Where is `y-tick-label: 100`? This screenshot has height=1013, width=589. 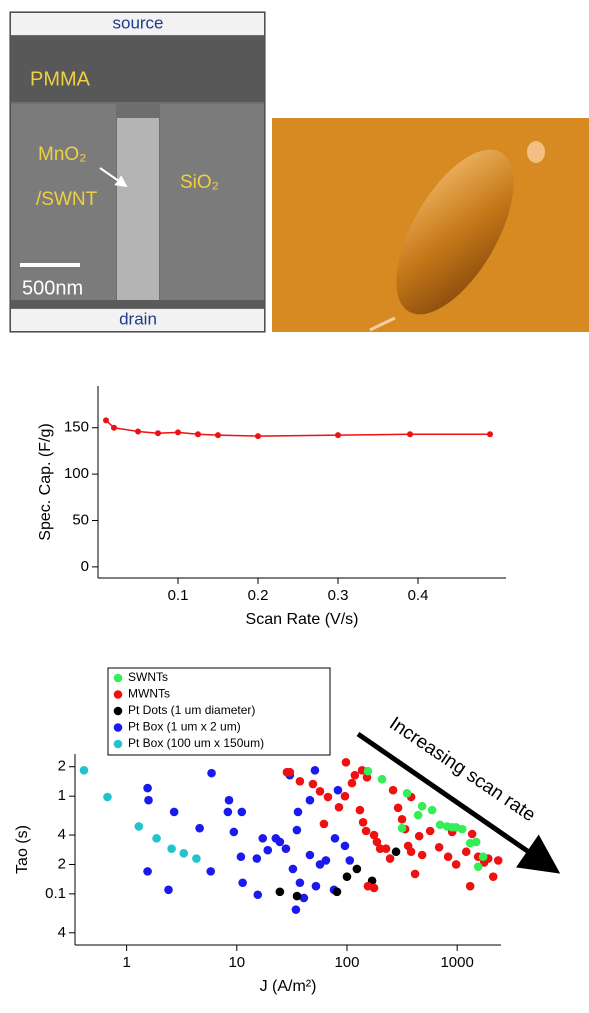
y-tick-label: 100 is located at coordinates (76, 473).